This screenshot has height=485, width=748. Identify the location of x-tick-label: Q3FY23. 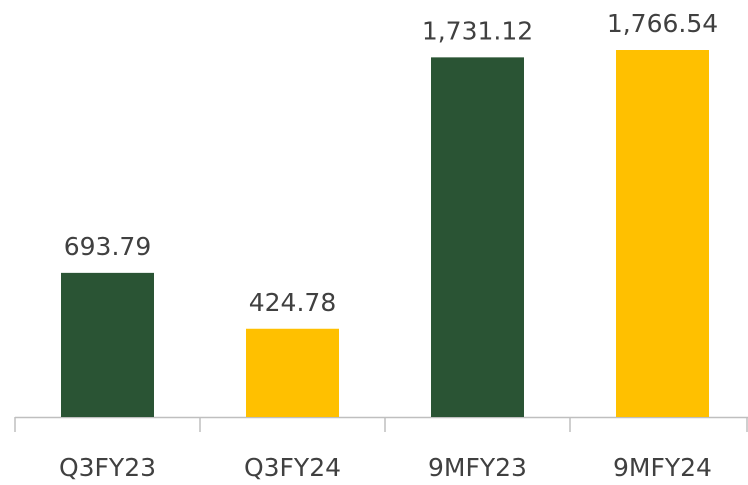
(107, 467).